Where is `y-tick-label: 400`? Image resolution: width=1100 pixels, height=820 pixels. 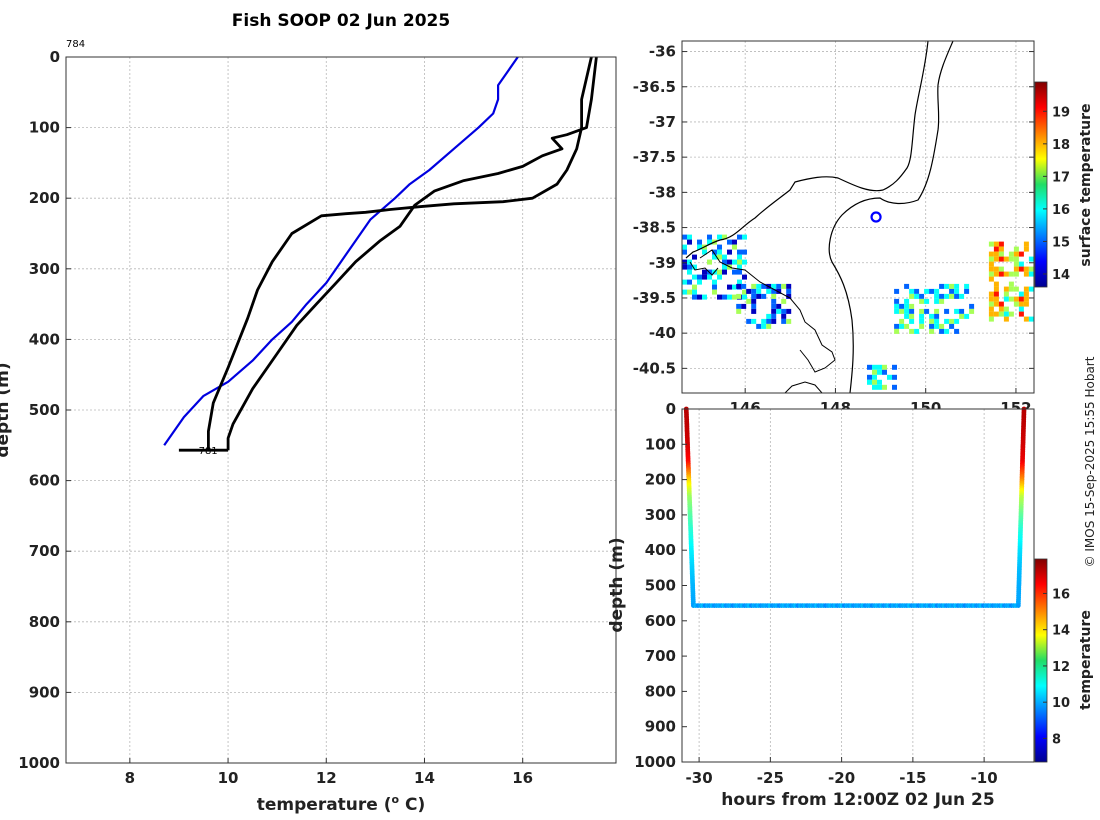
y-tick-label: 400 is located at coordinates (44, 339).